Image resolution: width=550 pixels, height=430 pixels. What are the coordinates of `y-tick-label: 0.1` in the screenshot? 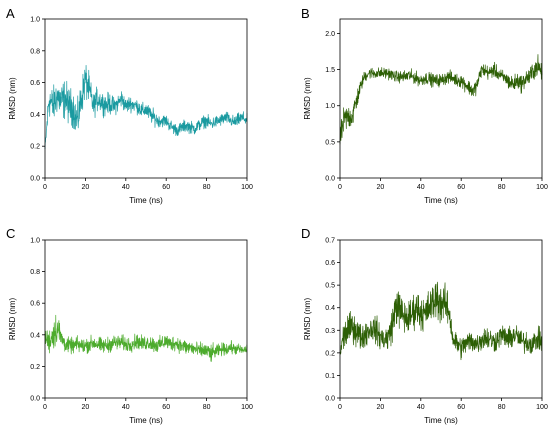 It's located at (330, 376).